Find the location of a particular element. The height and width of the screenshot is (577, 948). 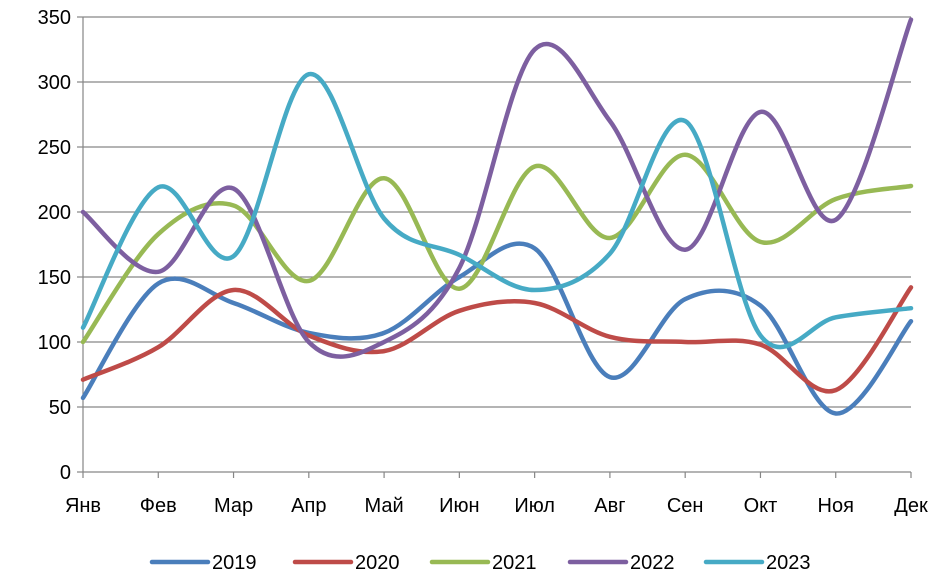

legend-label: 2022 is located at coordinates (652, 563).